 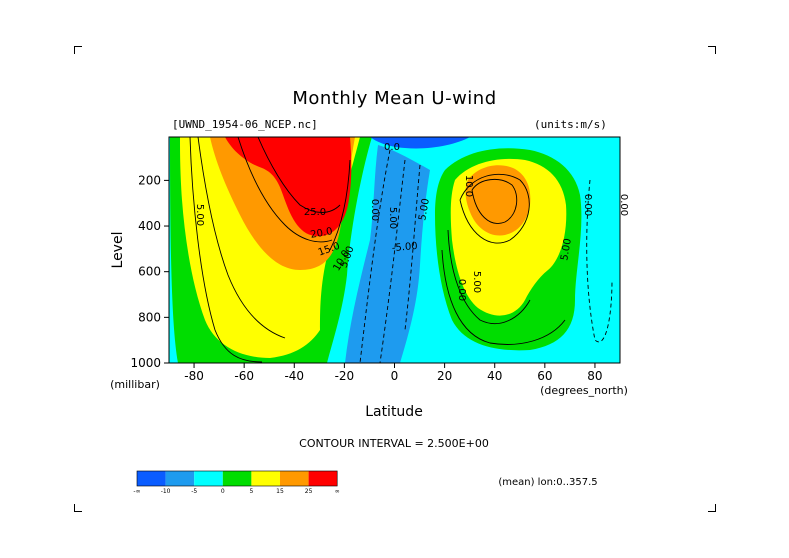 I want to click on x-tick-label: 0, so click(x=395, y=376).